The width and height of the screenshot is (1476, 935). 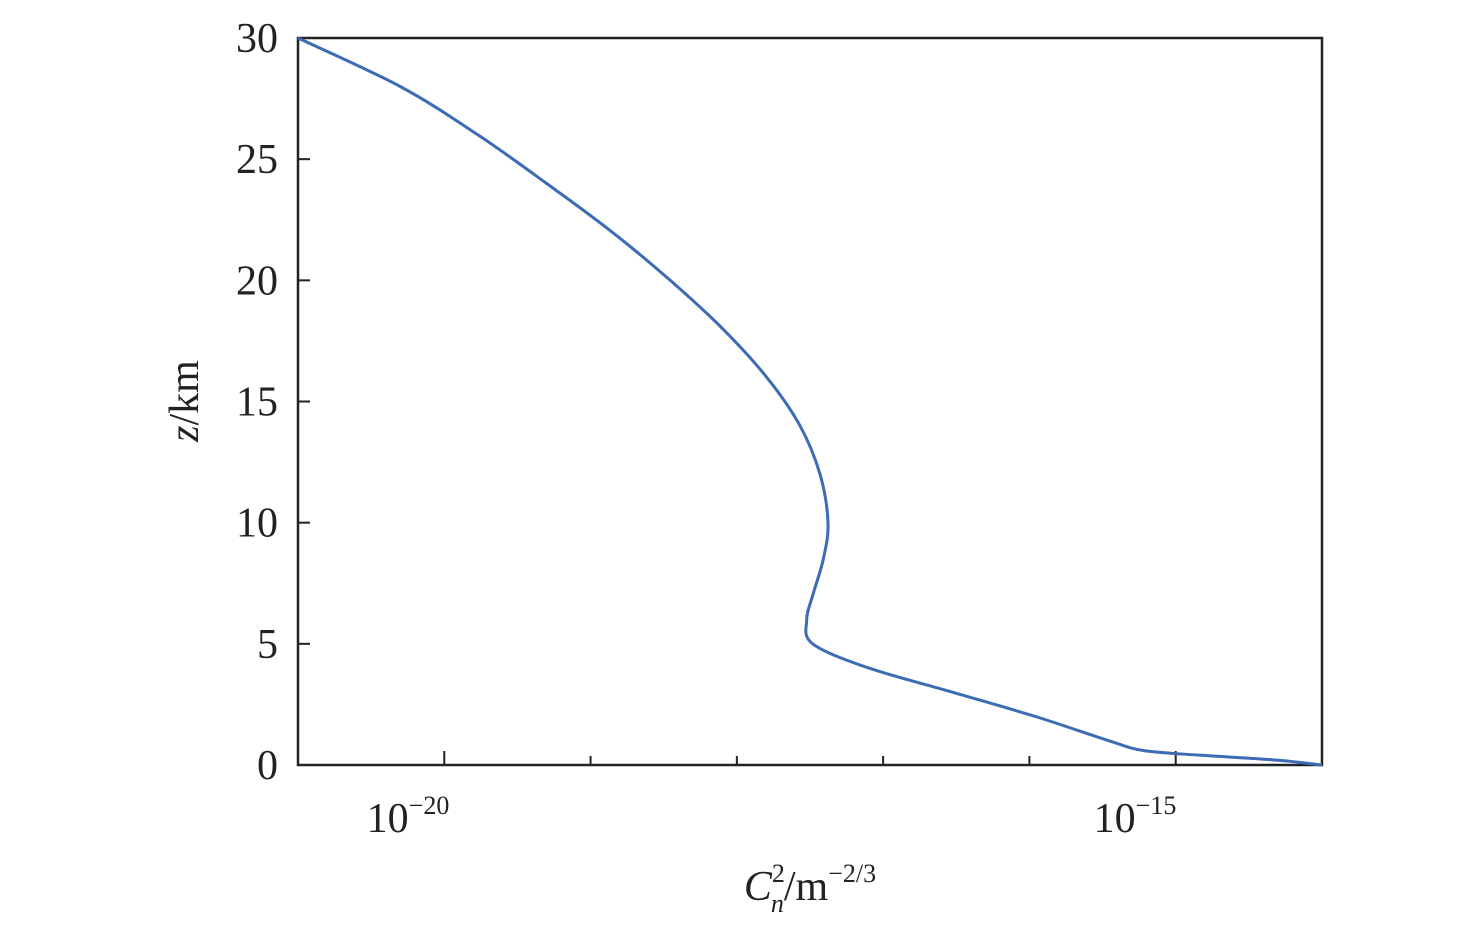 What do you see at coordinates (257, 281) in the screenshot?
I see `y-tick-label-20: 20` at bounding box center [257, 281].